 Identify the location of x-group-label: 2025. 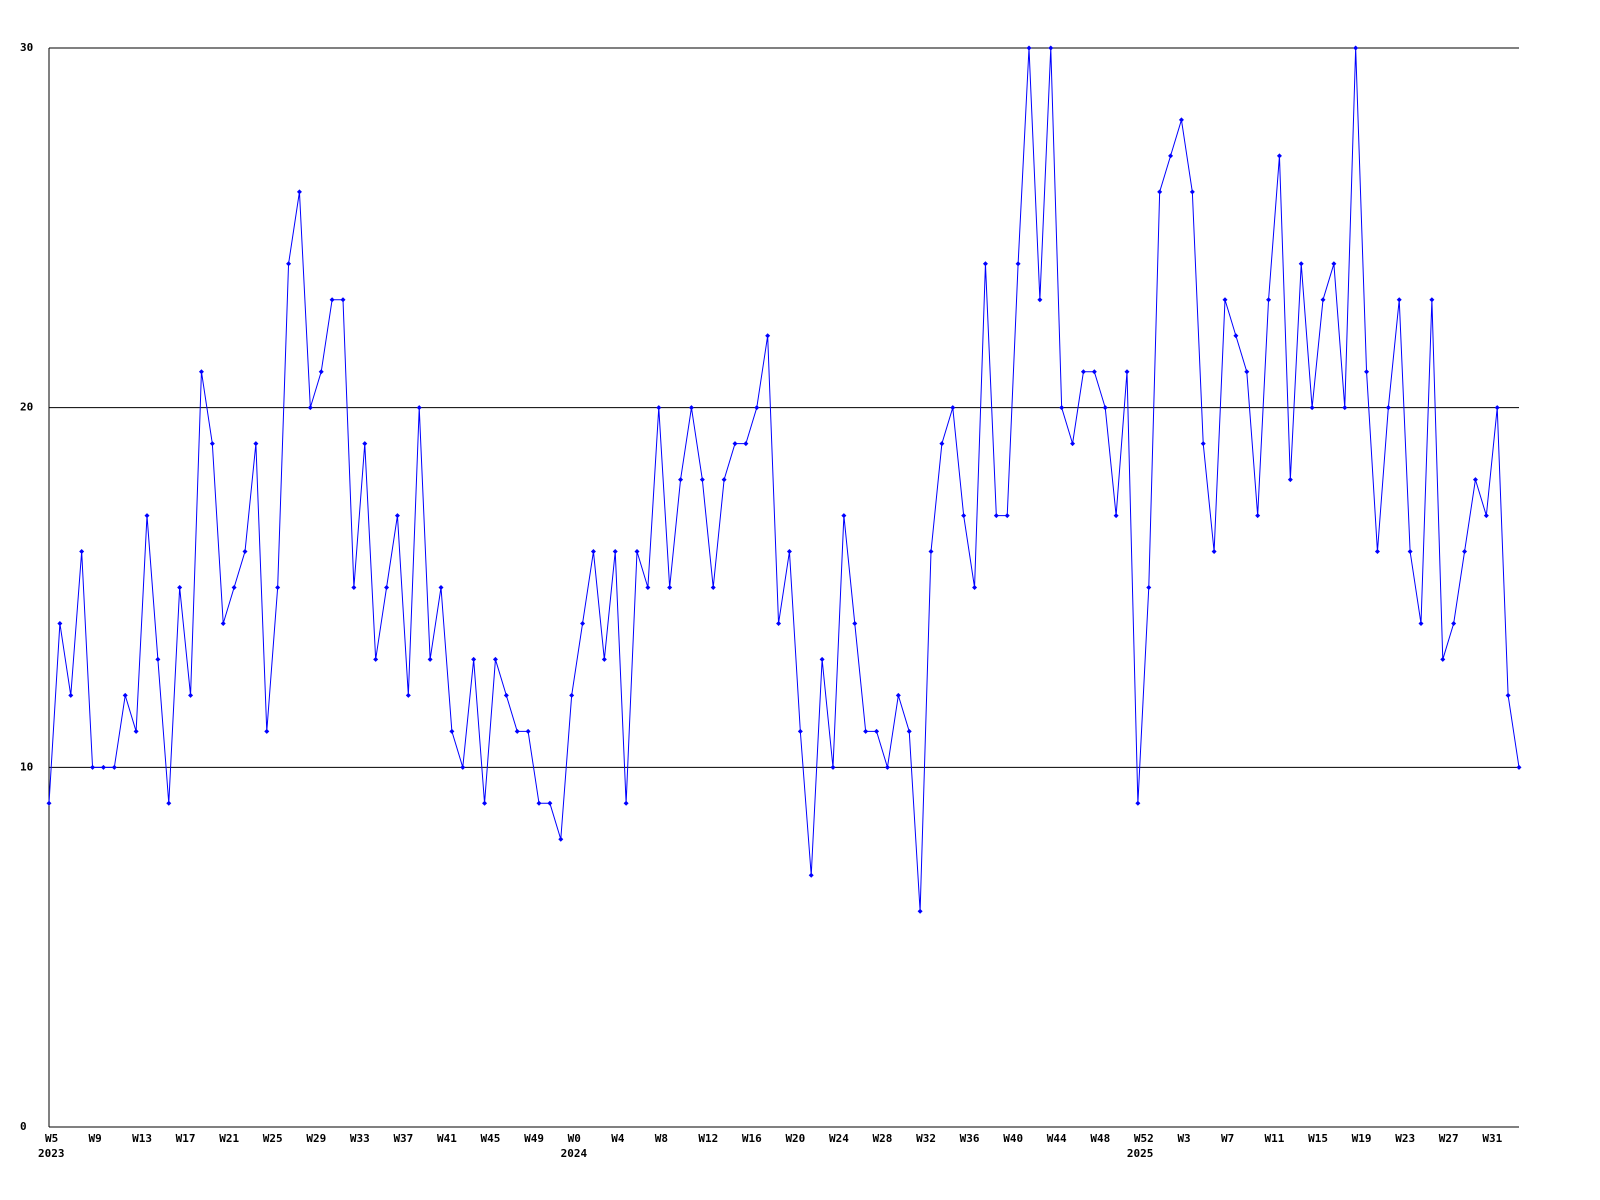
(1140, 1153).